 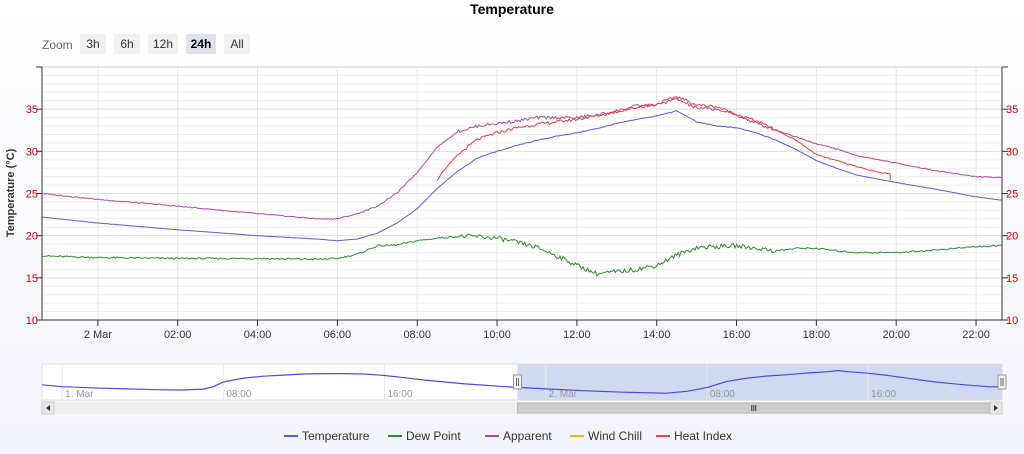 What do you see at coordinates (512, 9) in the screenshot?
I see `chart-title: Temperature` at bounding box center [512, 9].